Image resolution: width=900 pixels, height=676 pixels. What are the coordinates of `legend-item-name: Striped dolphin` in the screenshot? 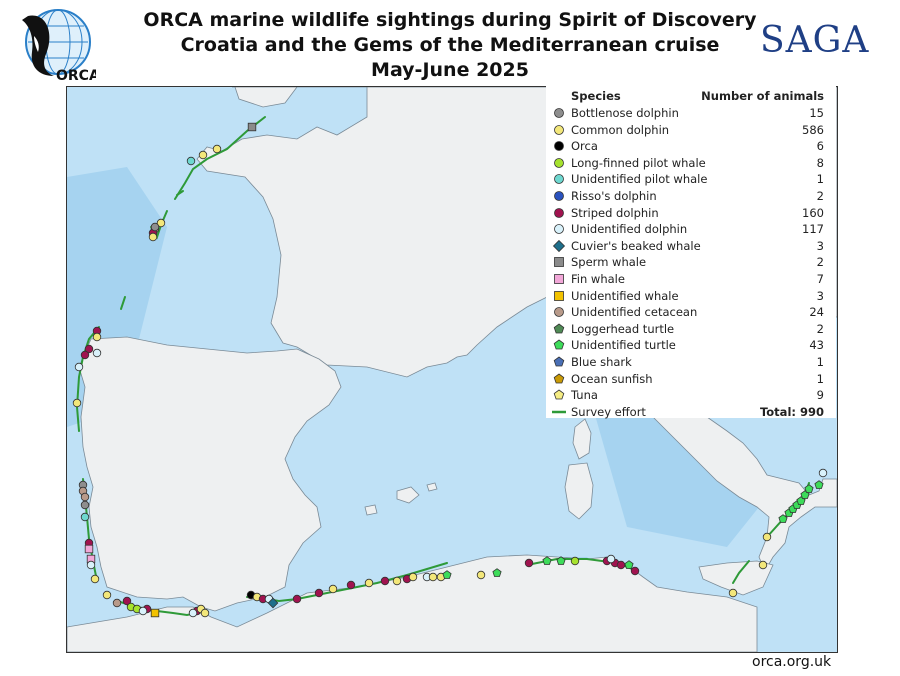 It's located at (615, 212).